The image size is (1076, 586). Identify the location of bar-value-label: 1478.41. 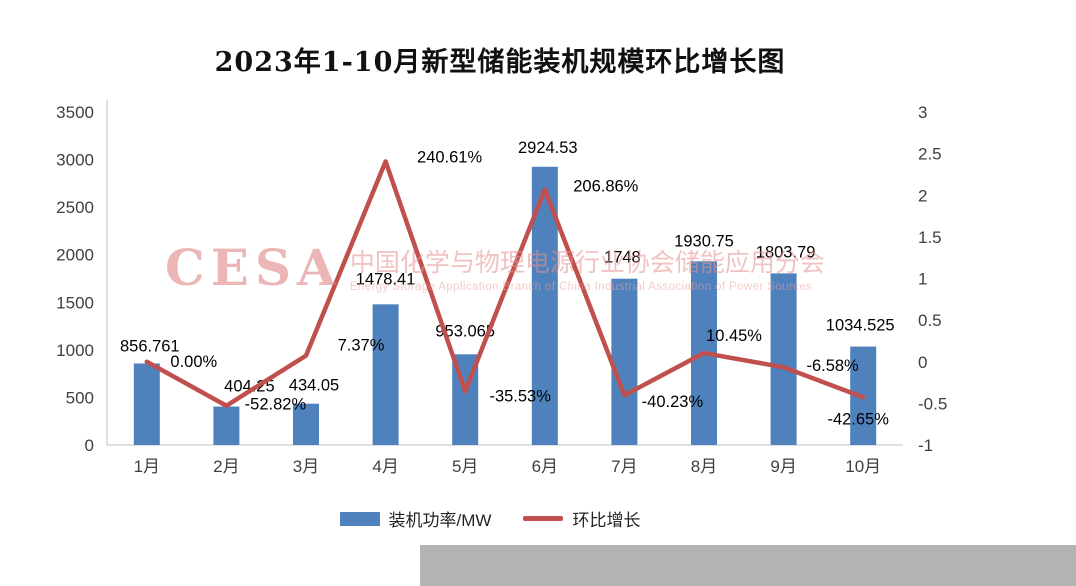
(386, 279).